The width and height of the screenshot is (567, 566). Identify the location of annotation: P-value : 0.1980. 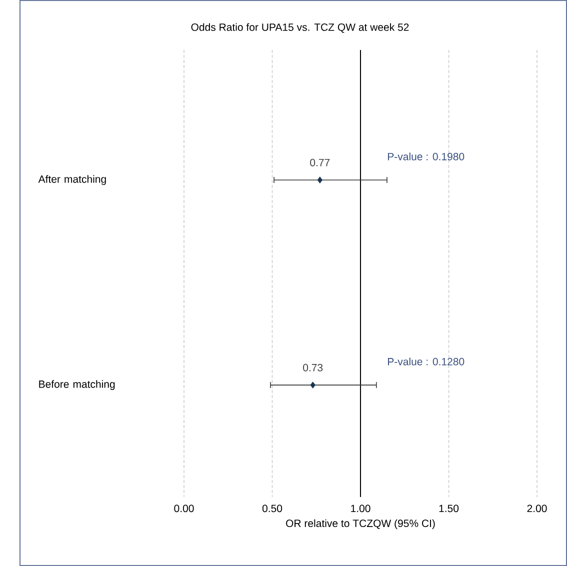
(426, 156).